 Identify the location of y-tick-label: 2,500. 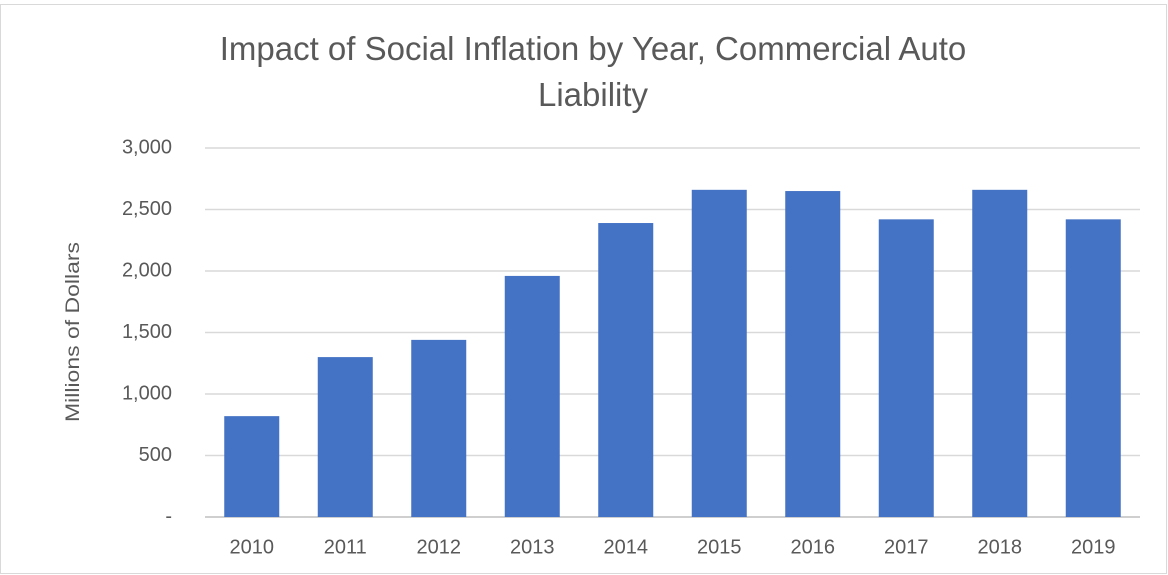
(147, 209).